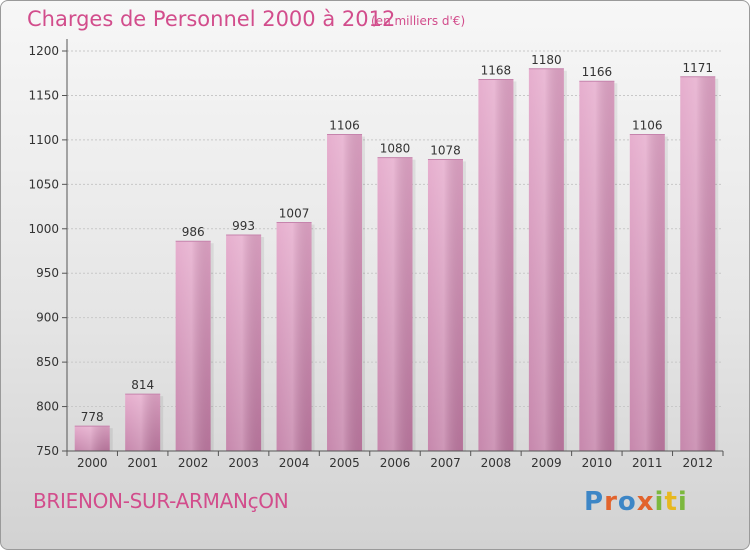 This screenshot has width=750, height=550. Describe the element at coordinates (496, 463) in the screenshot. I see `x-tick-label: 2008` at that location.